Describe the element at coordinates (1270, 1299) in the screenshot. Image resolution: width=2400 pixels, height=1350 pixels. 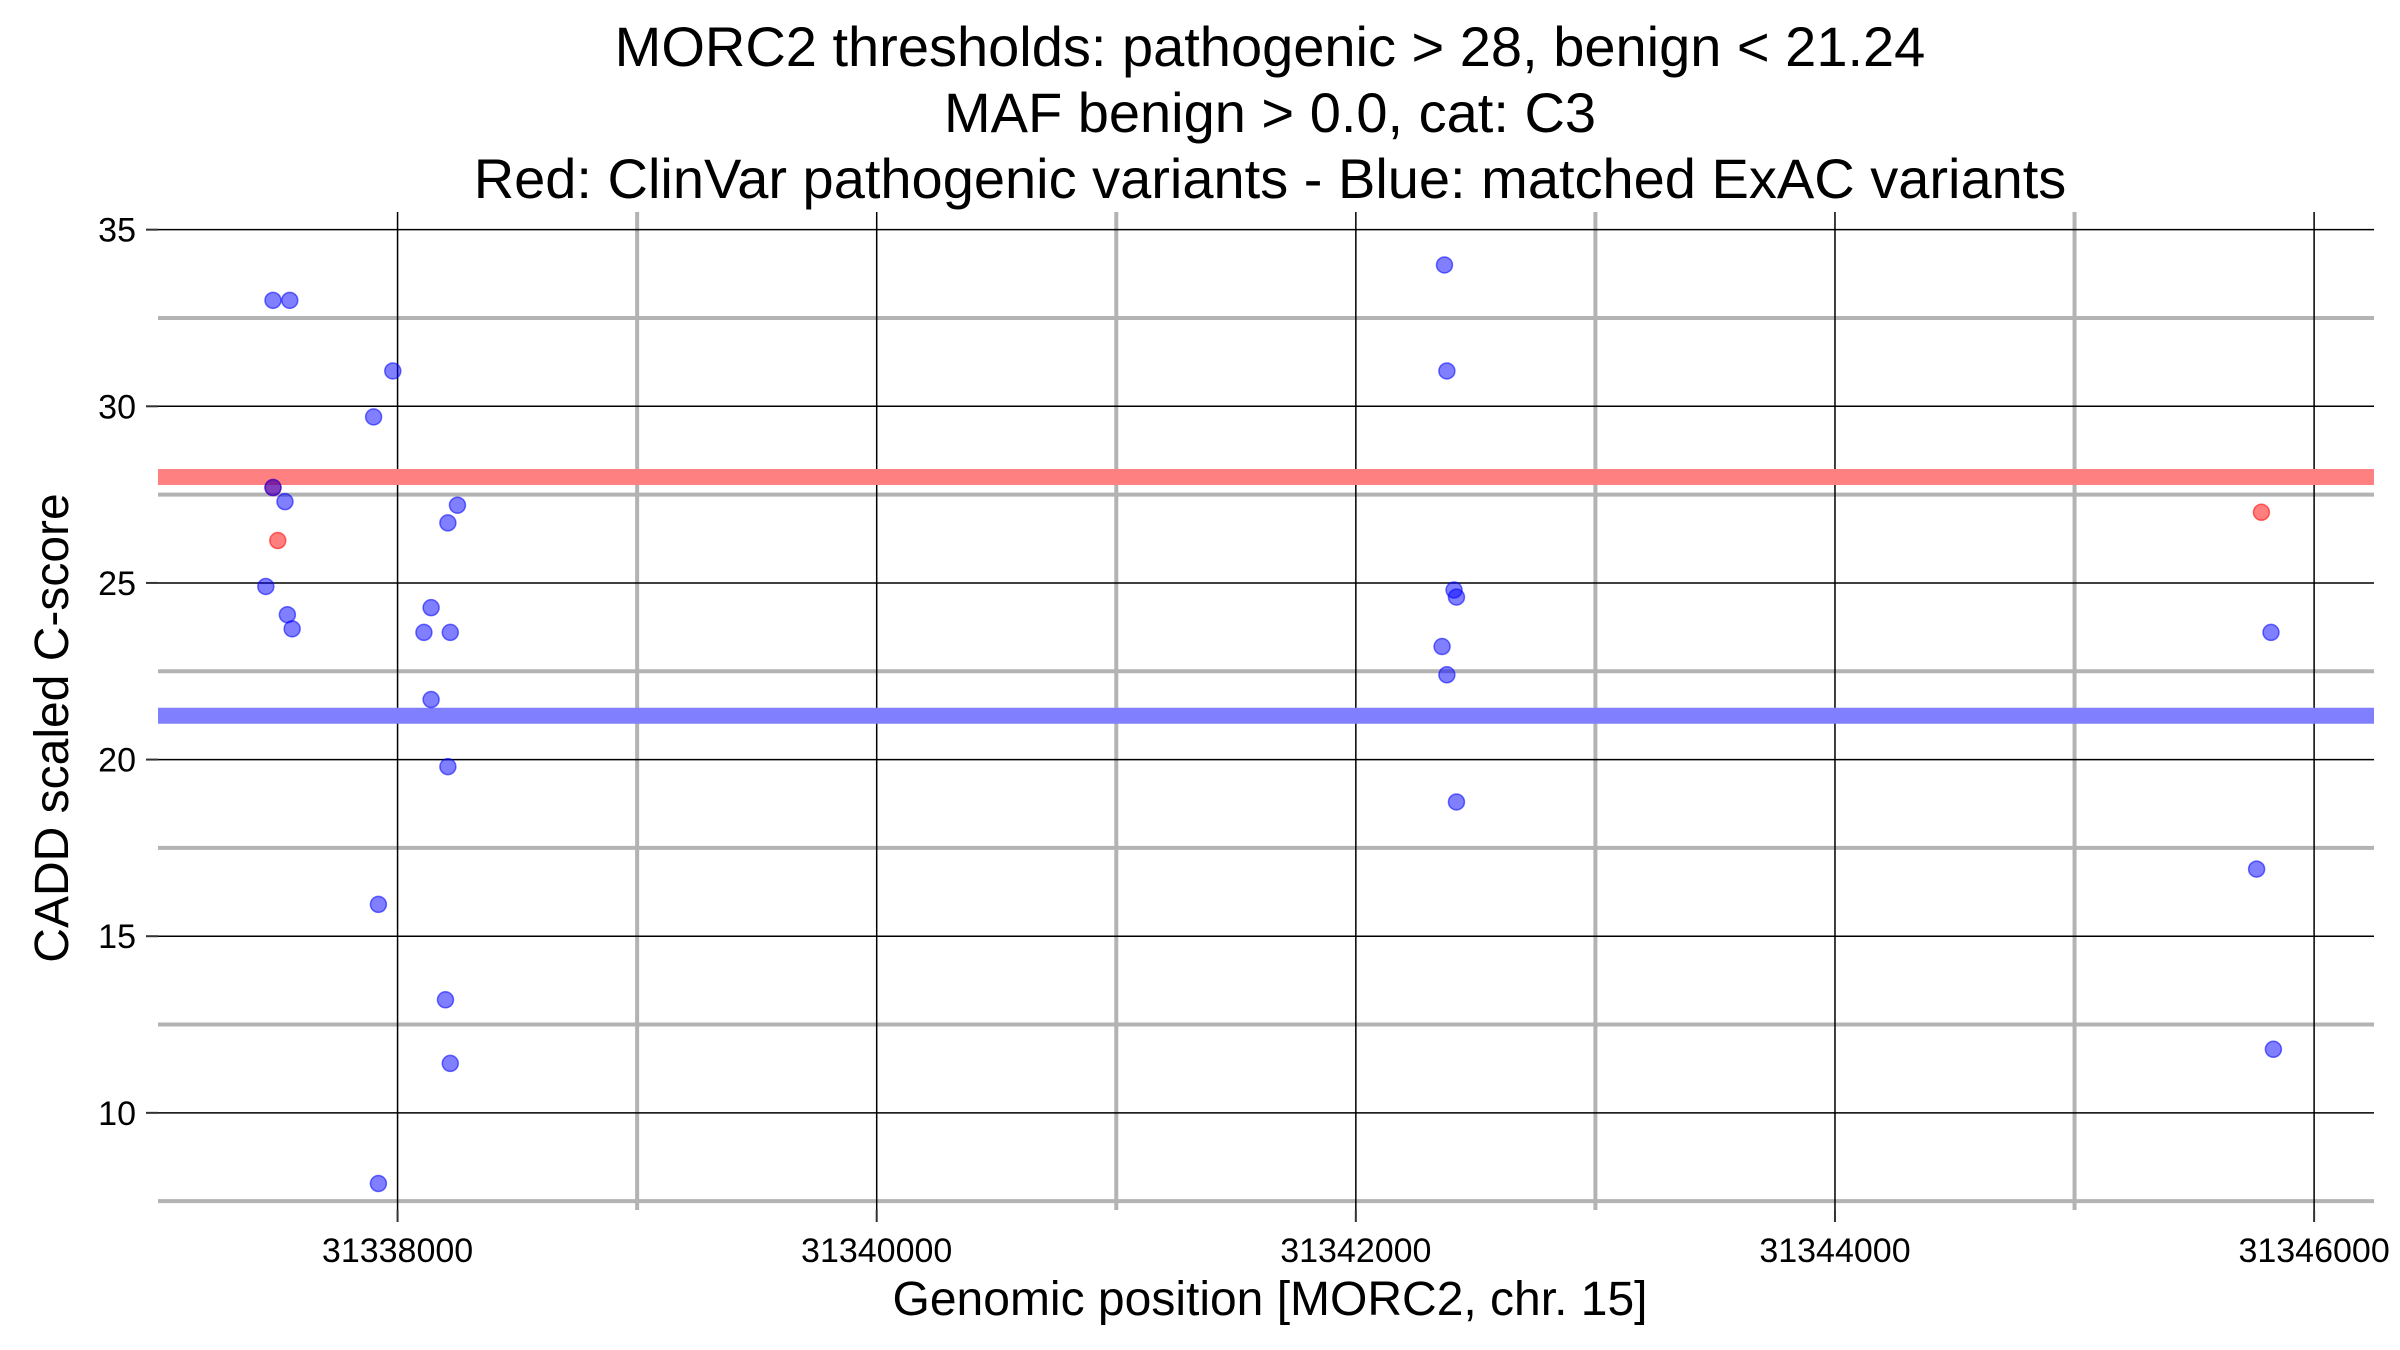
I see `x-axis-title: Genomic position [MORC2, chr. 15]` at that location.